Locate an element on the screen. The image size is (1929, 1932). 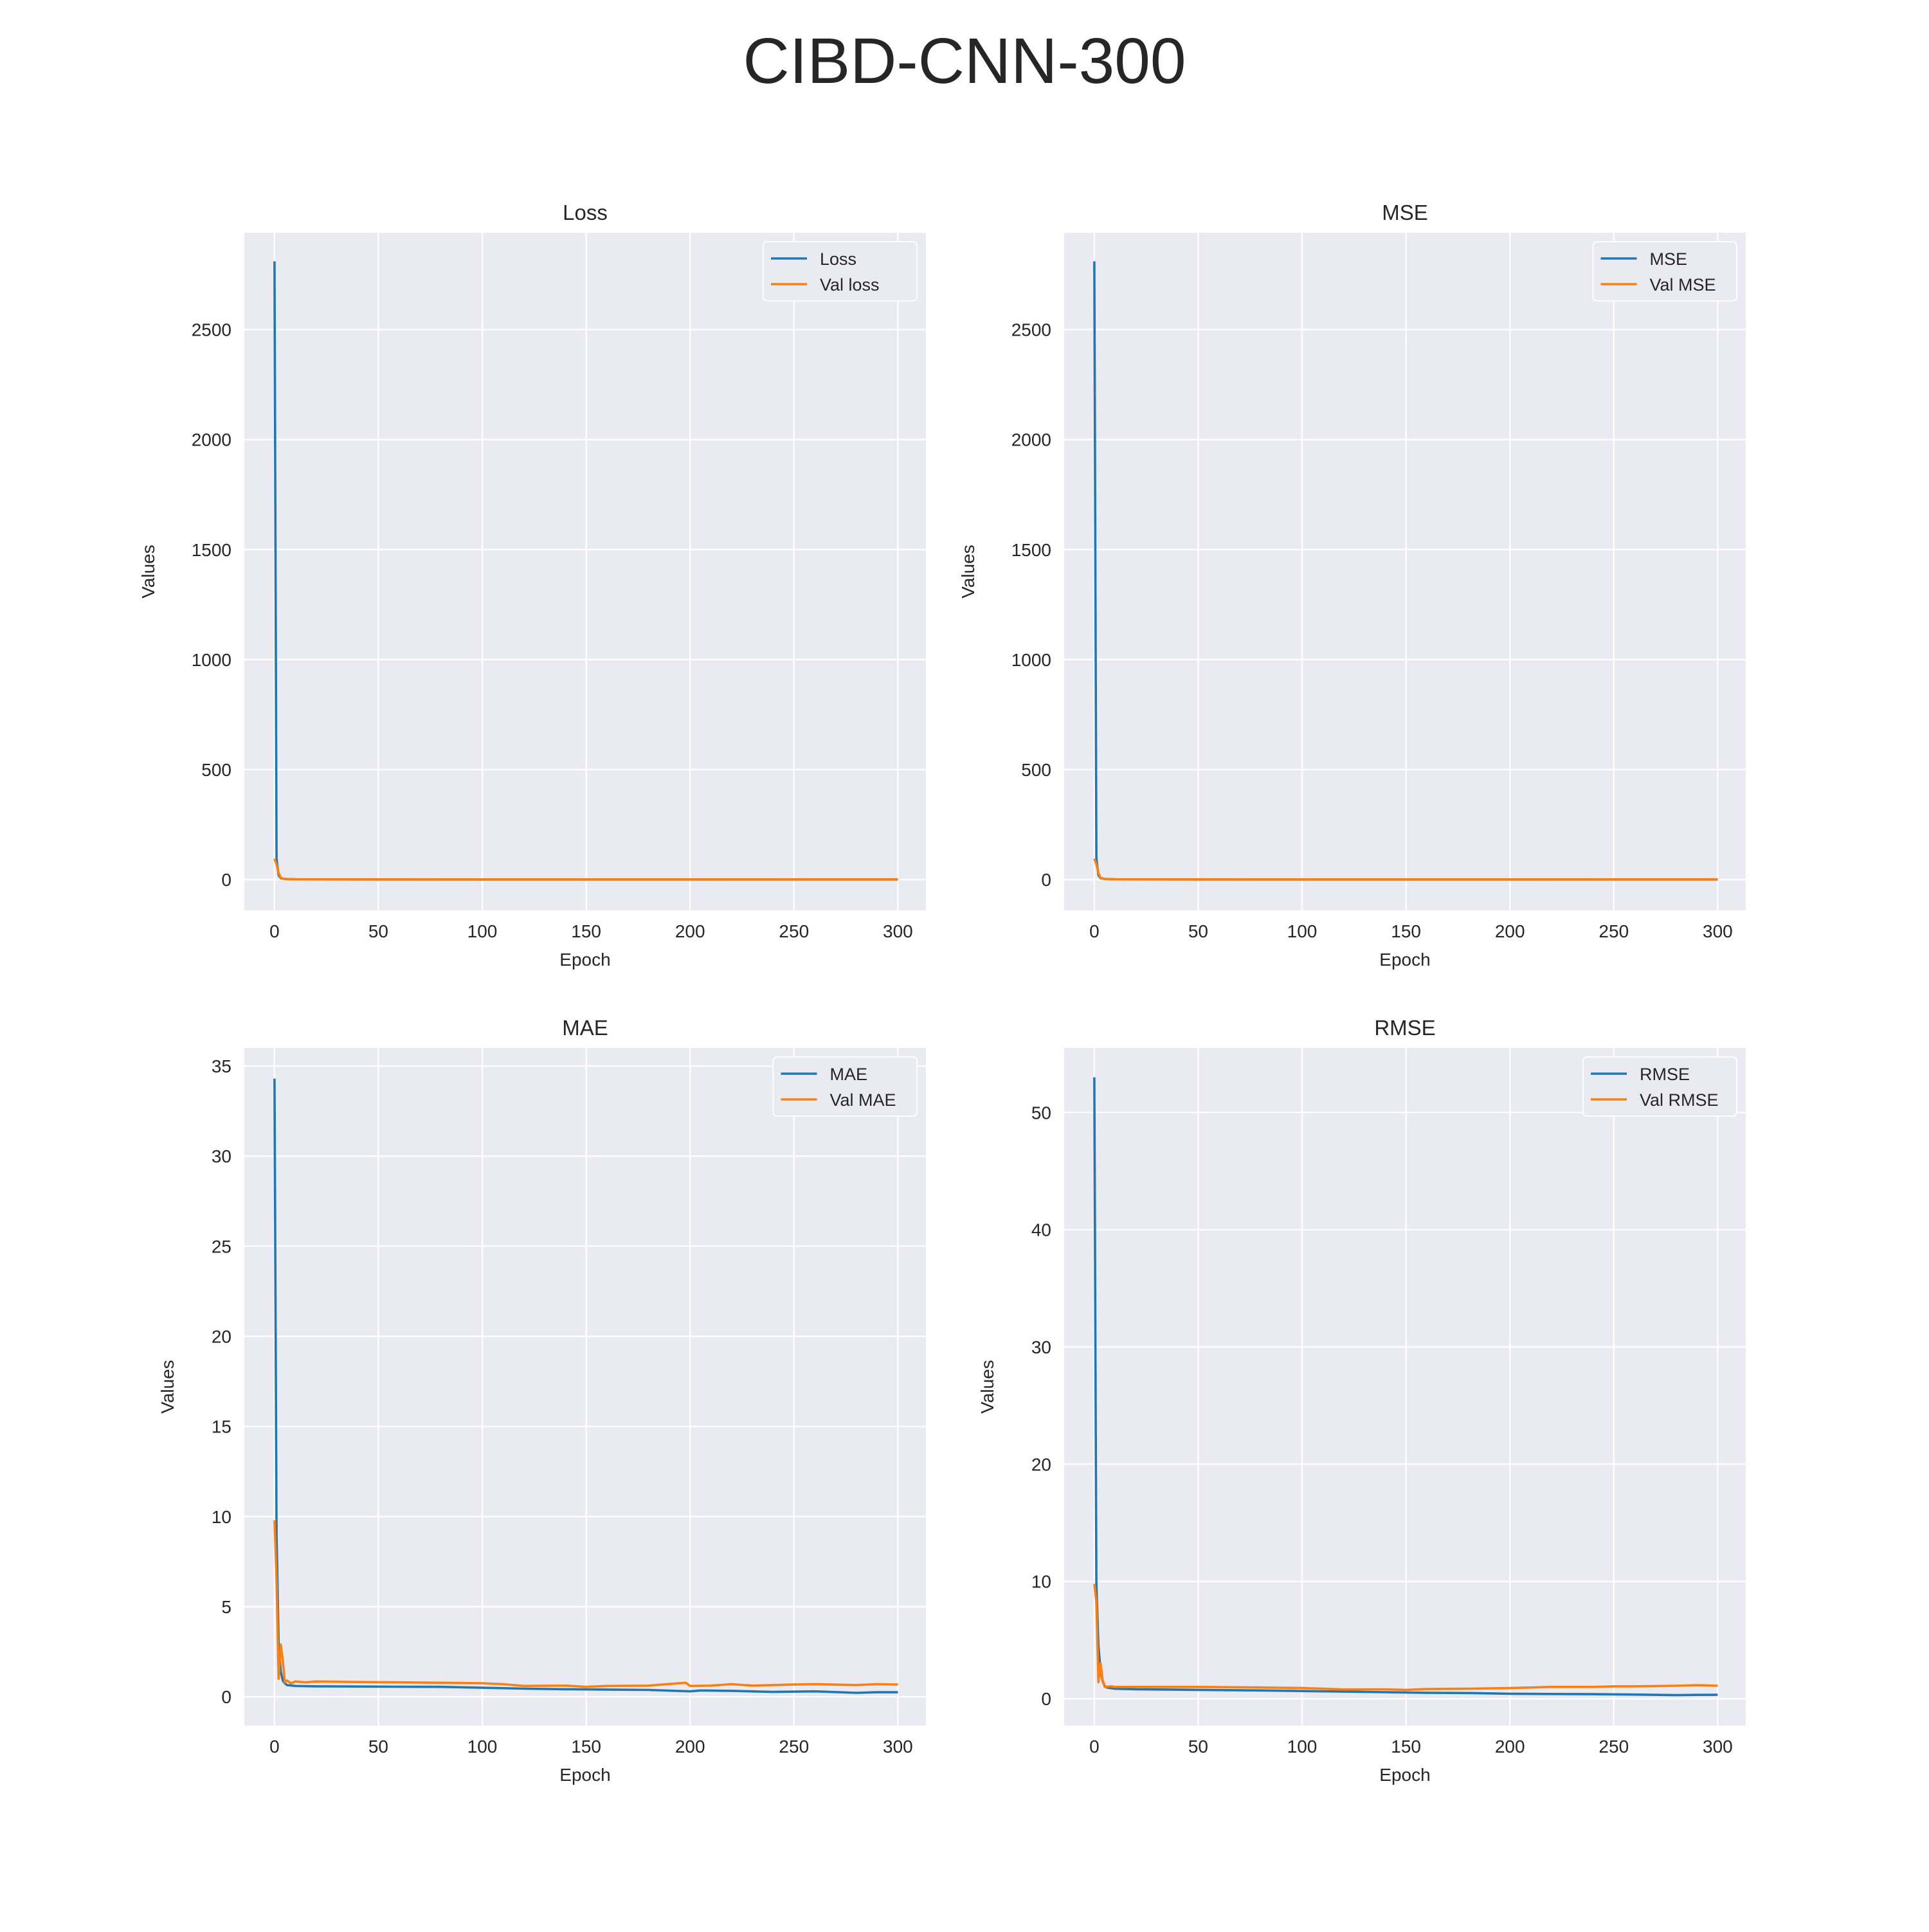
rmse-chart-x-tick-label: 150 is located at coordinates (1406, 1746).